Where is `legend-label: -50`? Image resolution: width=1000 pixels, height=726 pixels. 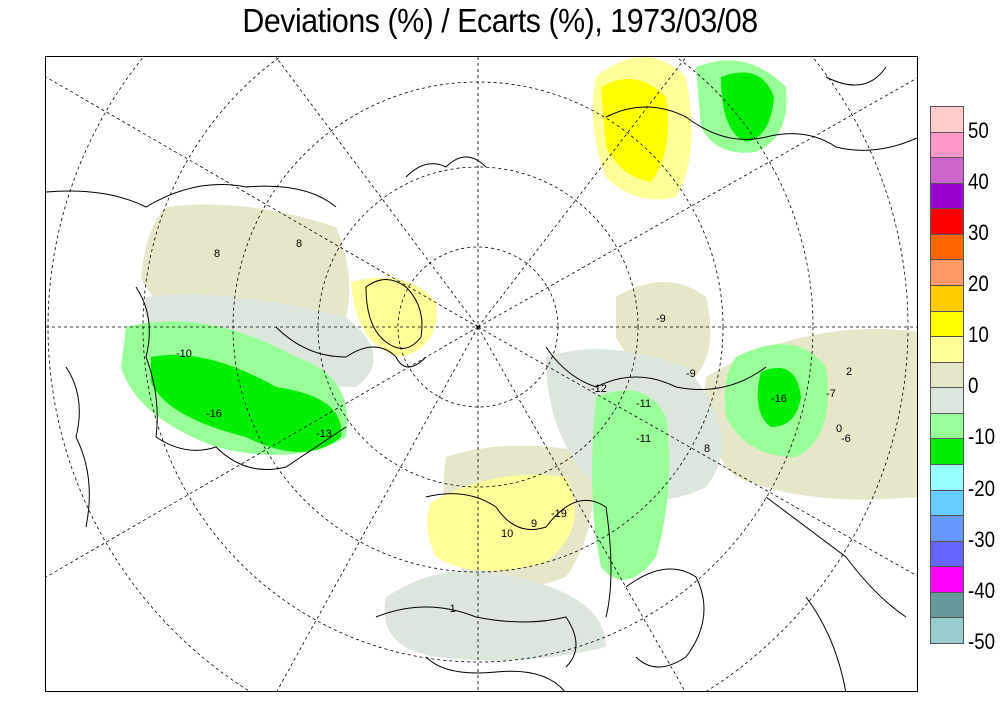 legend-label: -50 is located at coordinates (982, 641).